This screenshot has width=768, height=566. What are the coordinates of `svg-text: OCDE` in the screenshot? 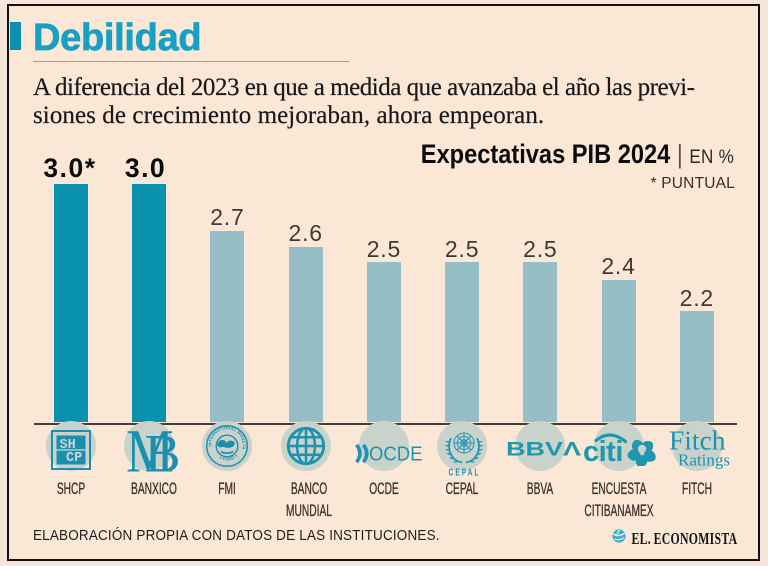 It's located at (396, 454).